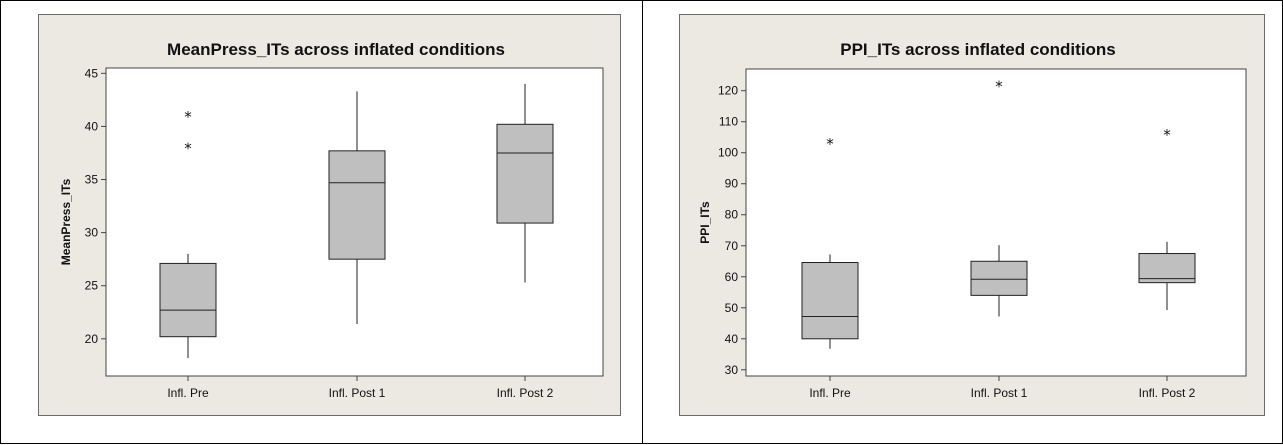 The height and width of the screenshot is (445, 1283). Describe the element at coordinates (978, 49) in the screenshot. I see `chart-title: PPI_ITs across inflated conditions` at that location.